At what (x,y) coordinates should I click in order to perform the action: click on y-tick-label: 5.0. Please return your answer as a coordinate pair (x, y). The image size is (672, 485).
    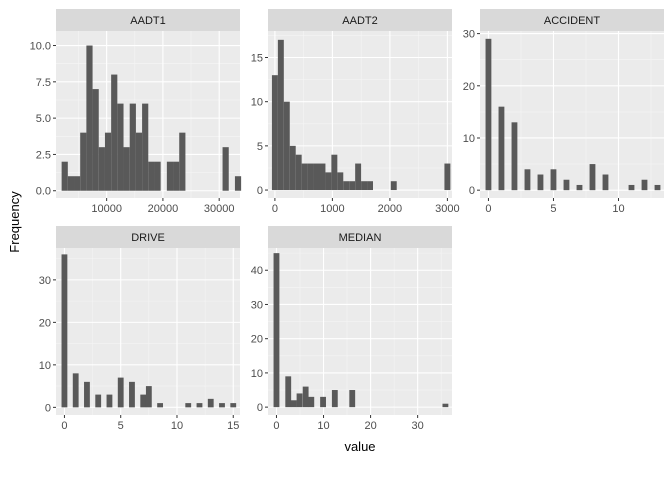
    Looking at the image, I should click on (43, 119).